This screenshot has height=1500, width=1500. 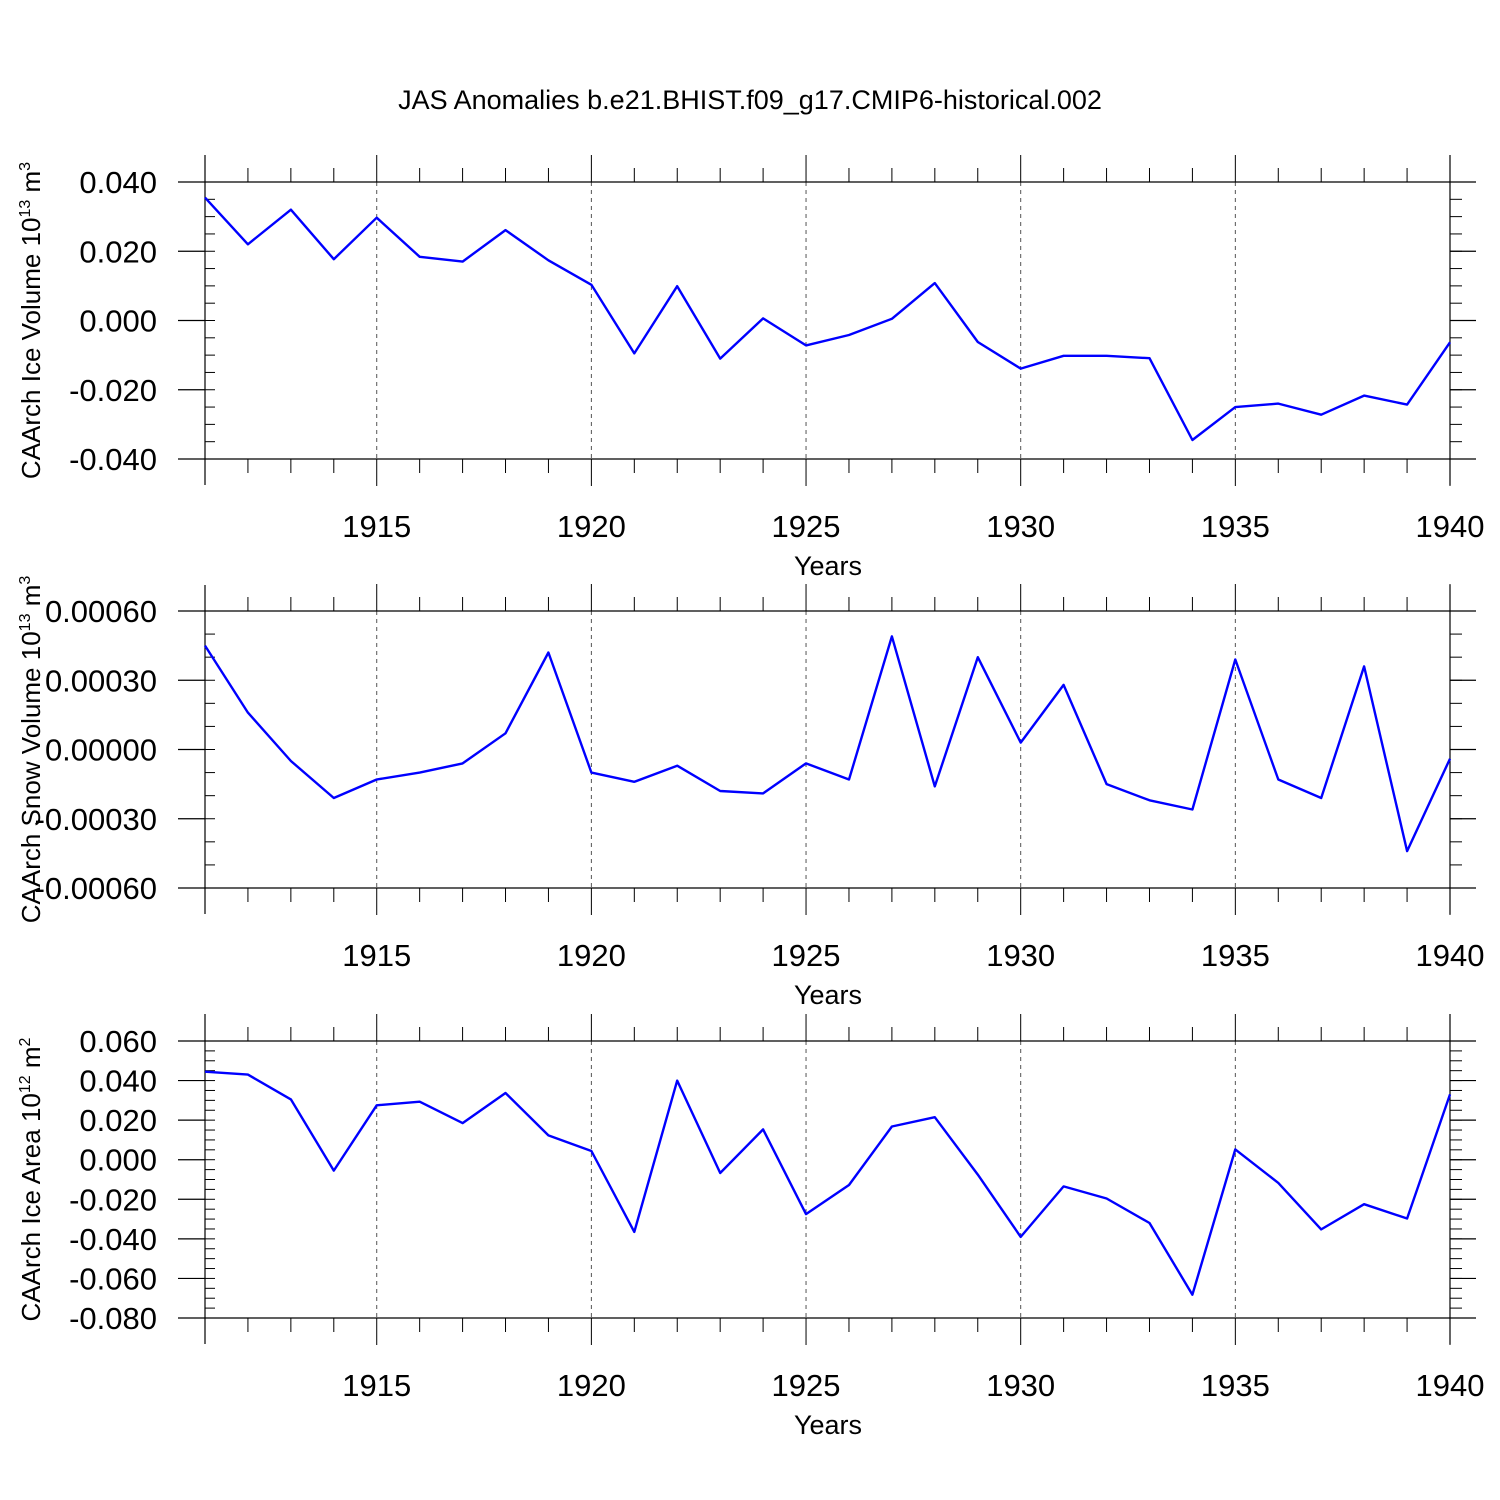 What do you see at coordinates (101, 611) in the screenshot?
I see `y-tick-label: 0.00060` at bounding box center [101, 611].